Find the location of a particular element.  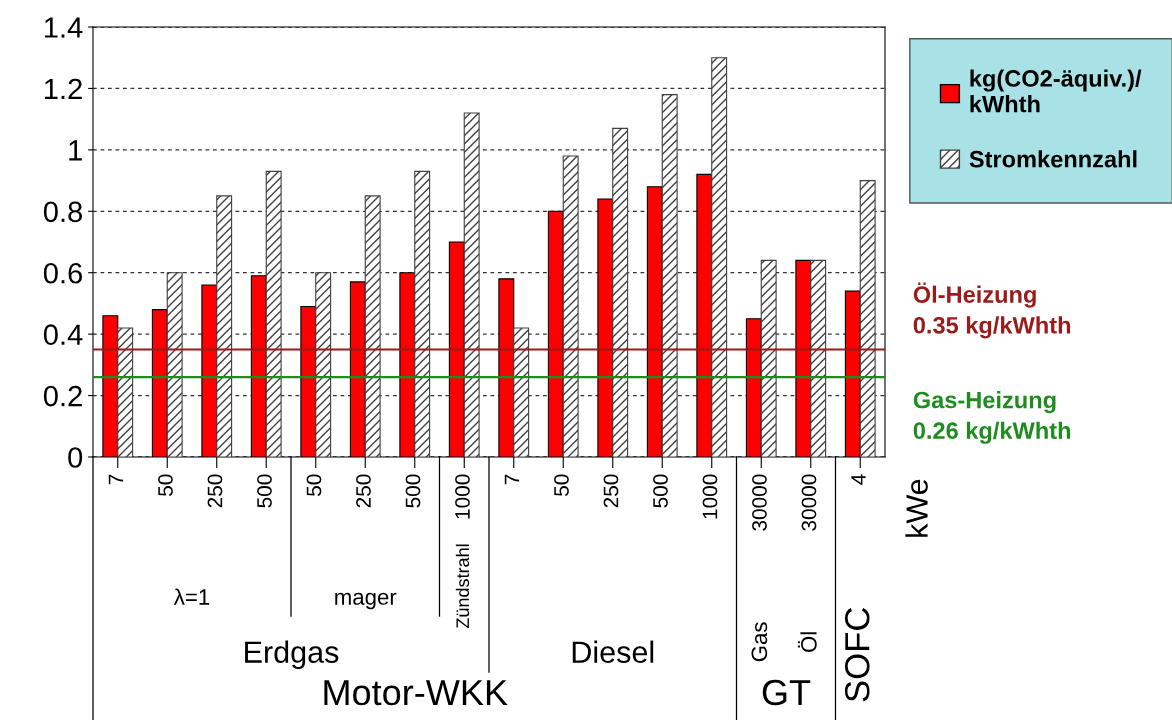

text: Zündstrahl is located at coordinates (462, 586).